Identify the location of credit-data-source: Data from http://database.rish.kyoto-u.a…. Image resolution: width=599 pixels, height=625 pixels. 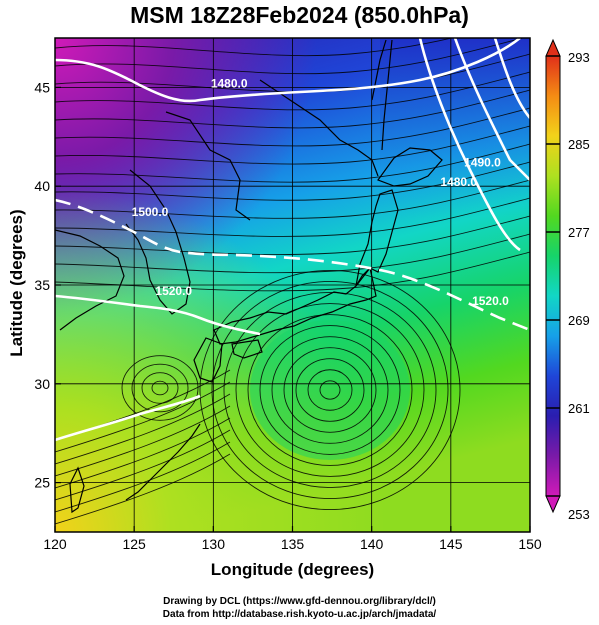
(299, 614).